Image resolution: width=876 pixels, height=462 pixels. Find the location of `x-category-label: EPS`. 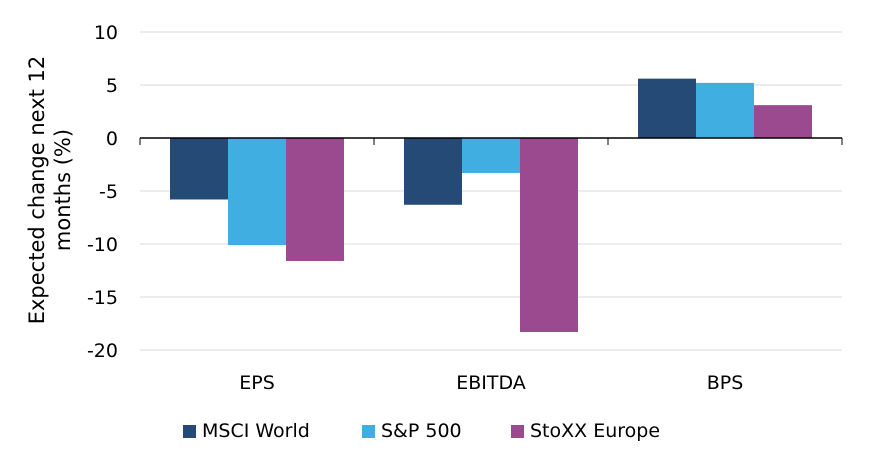

x-category-label: EPS is located at coordinates (257, 383).